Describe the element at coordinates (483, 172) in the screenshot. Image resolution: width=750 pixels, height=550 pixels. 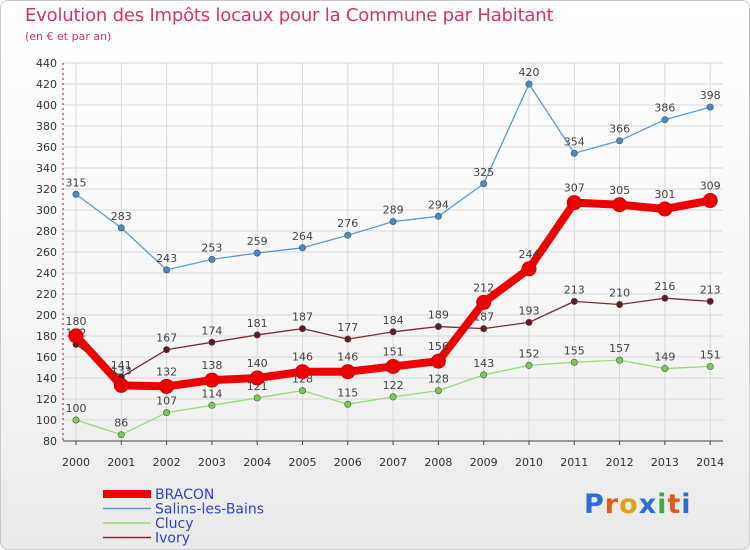
I see `data-label: 325` at that location.